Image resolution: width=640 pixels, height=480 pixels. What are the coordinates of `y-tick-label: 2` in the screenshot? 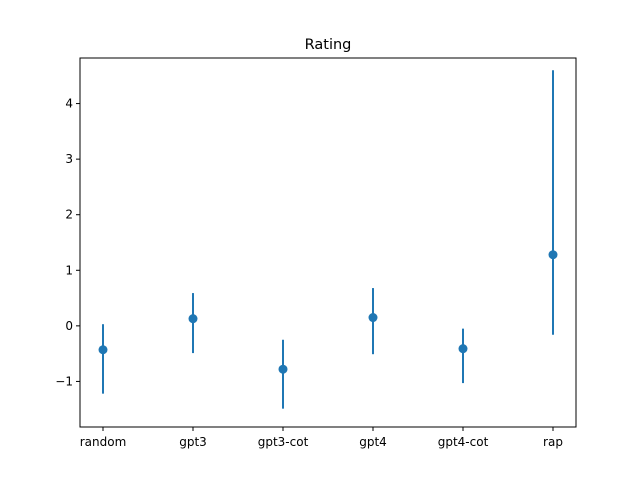 It's located at (69, 215).